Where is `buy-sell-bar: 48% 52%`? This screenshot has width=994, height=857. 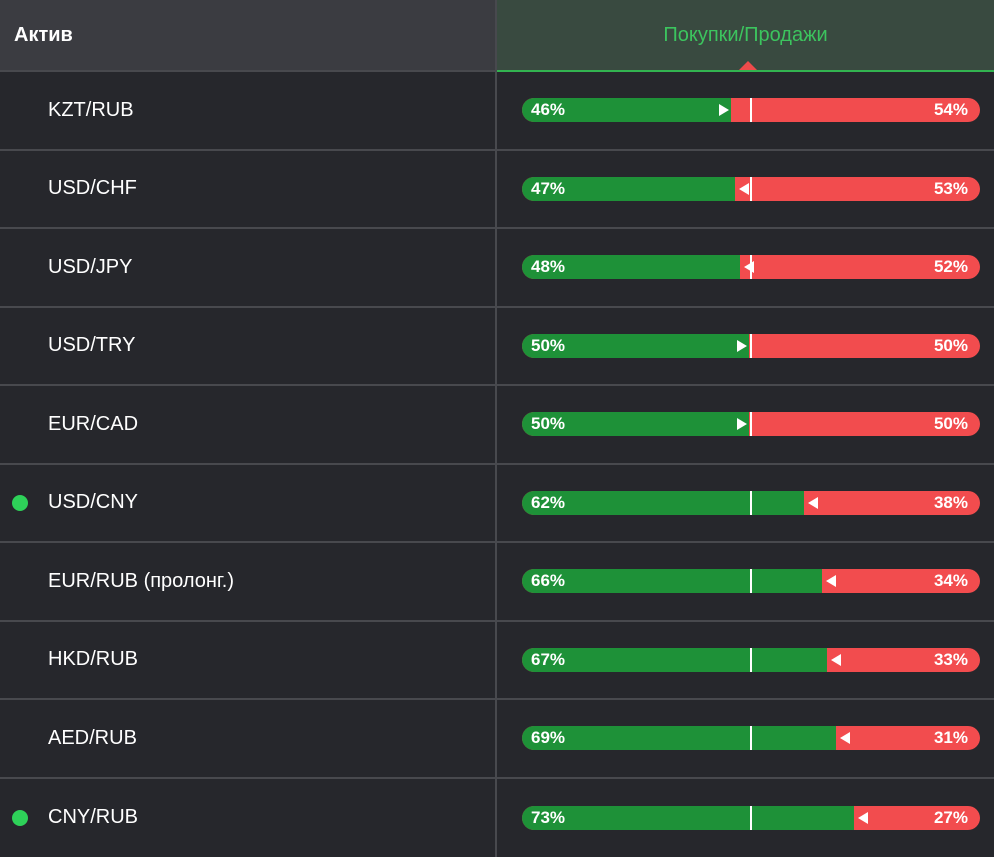 buy-sell-bar: 48% 52% is located at coordinates (751, 267).